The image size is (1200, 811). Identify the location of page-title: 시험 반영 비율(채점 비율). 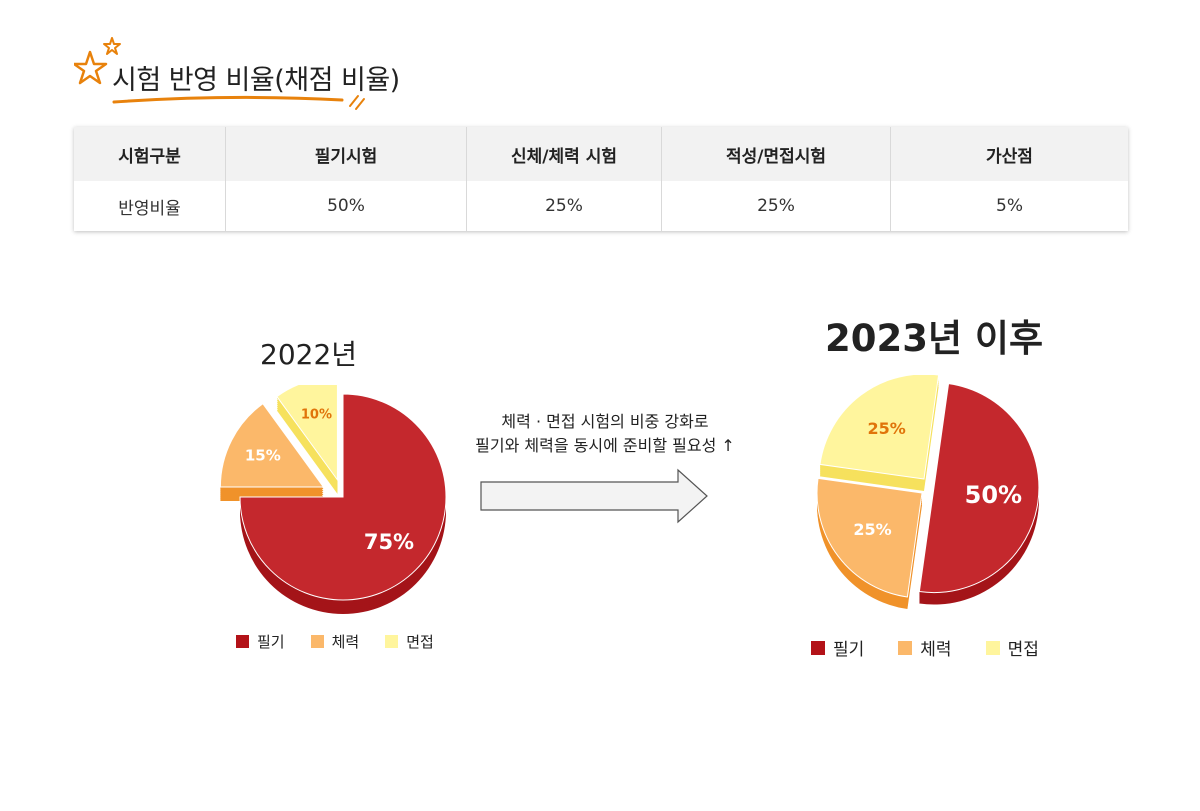
(256, 80).